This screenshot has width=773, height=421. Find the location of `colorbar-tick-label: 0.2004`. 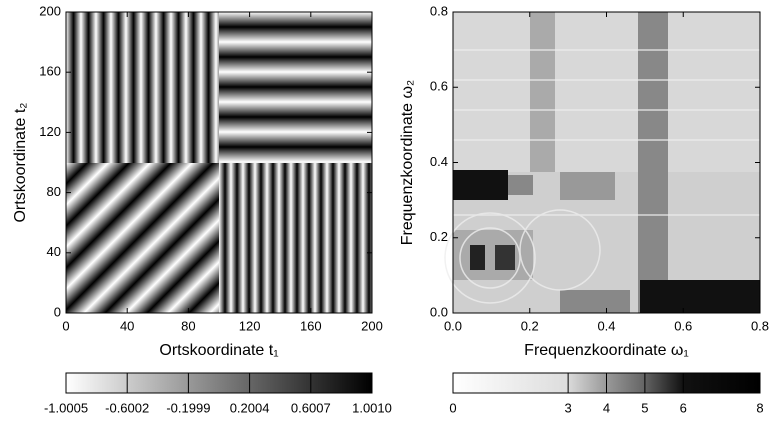

colorbar-tick-label: 0.2004 is located at coordinates (250, 407).